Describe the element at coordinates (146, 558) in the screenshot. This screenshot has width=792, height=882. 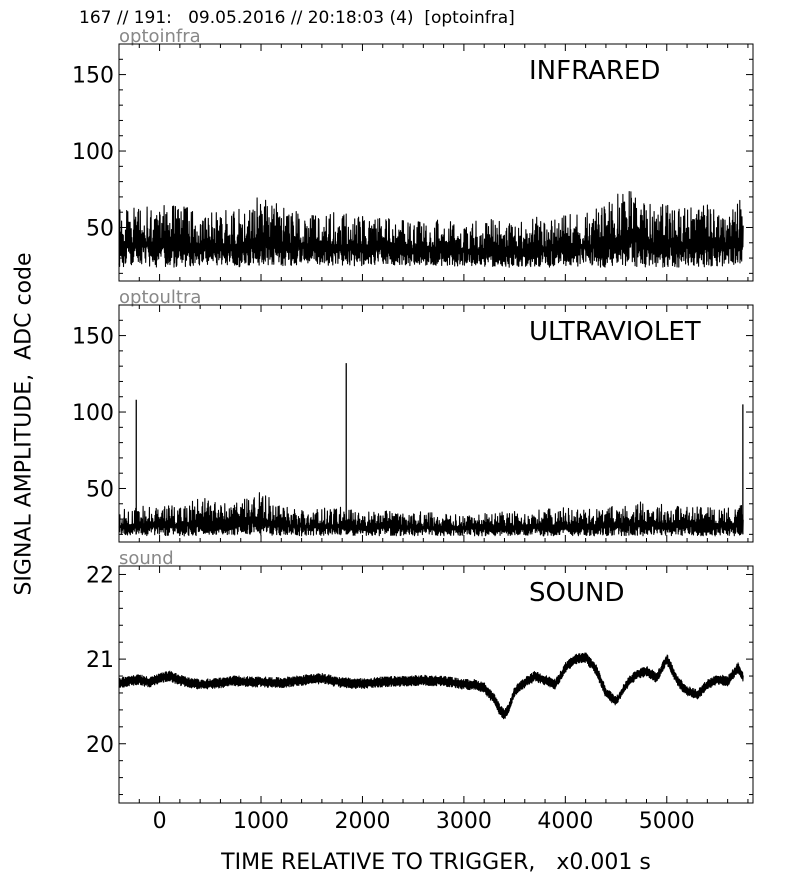
I see `panel-source-tag: sound` at that location.